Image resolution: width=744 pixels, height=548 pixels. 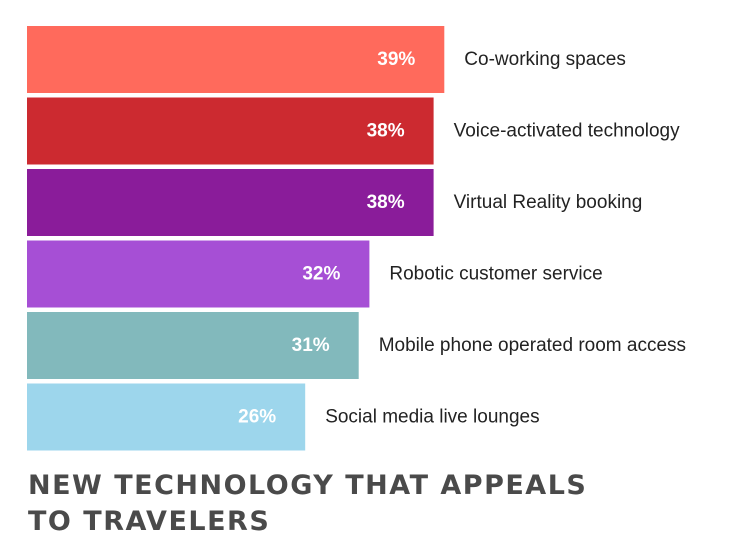 I want to click on bar-value-label-3: 38%, so click(x=386, y=202).